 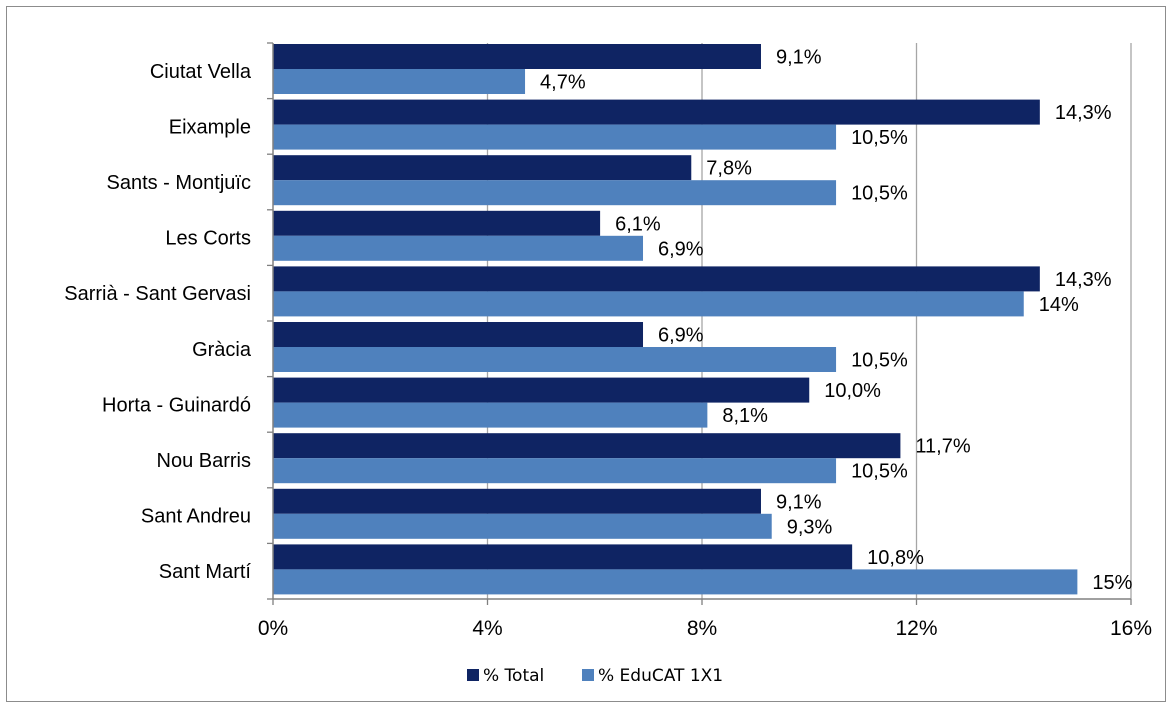 What do you see at coordinates (745, 416) in the screenshot?
I see `data-label: 8,1%` at bounding box center [745, 416].